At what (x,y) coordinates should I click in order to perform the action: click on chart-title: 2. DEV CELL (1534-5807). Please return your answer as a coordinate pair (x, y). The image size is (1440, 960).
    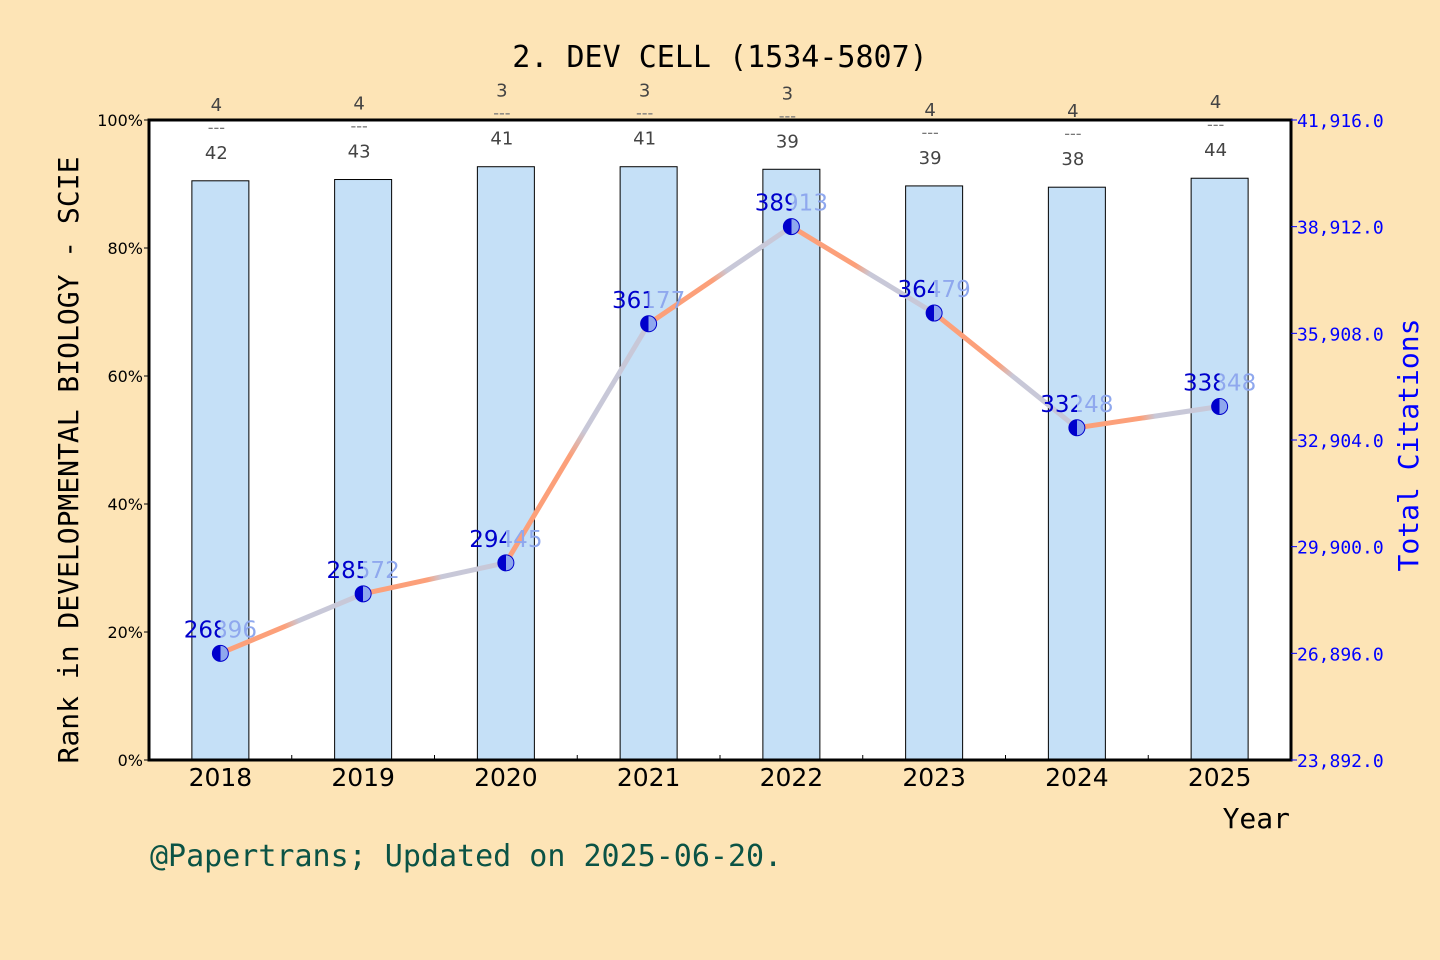
    Looking at the image, I should click on (719, 57).